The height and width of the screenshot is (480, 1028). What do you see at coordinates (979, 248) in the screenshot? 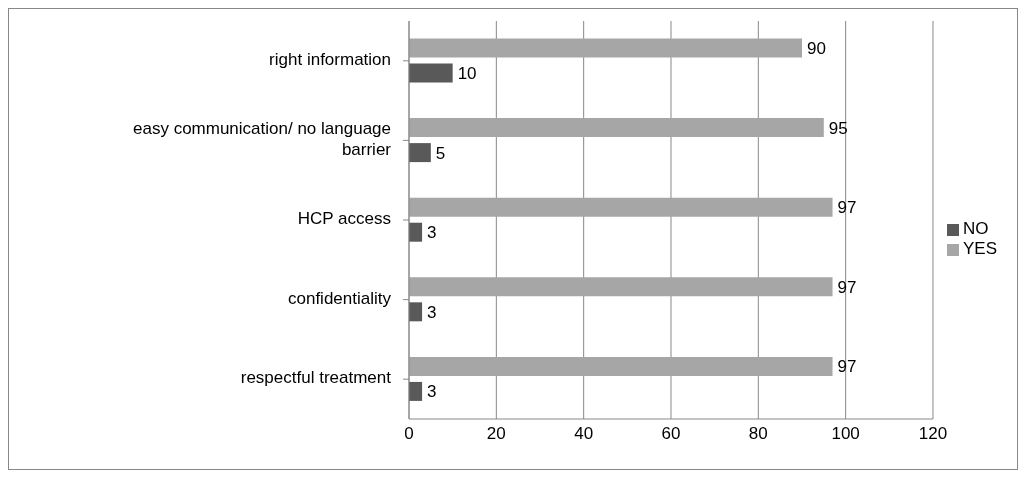
I see `legend-label: YES` at bounding box center [979, 248].